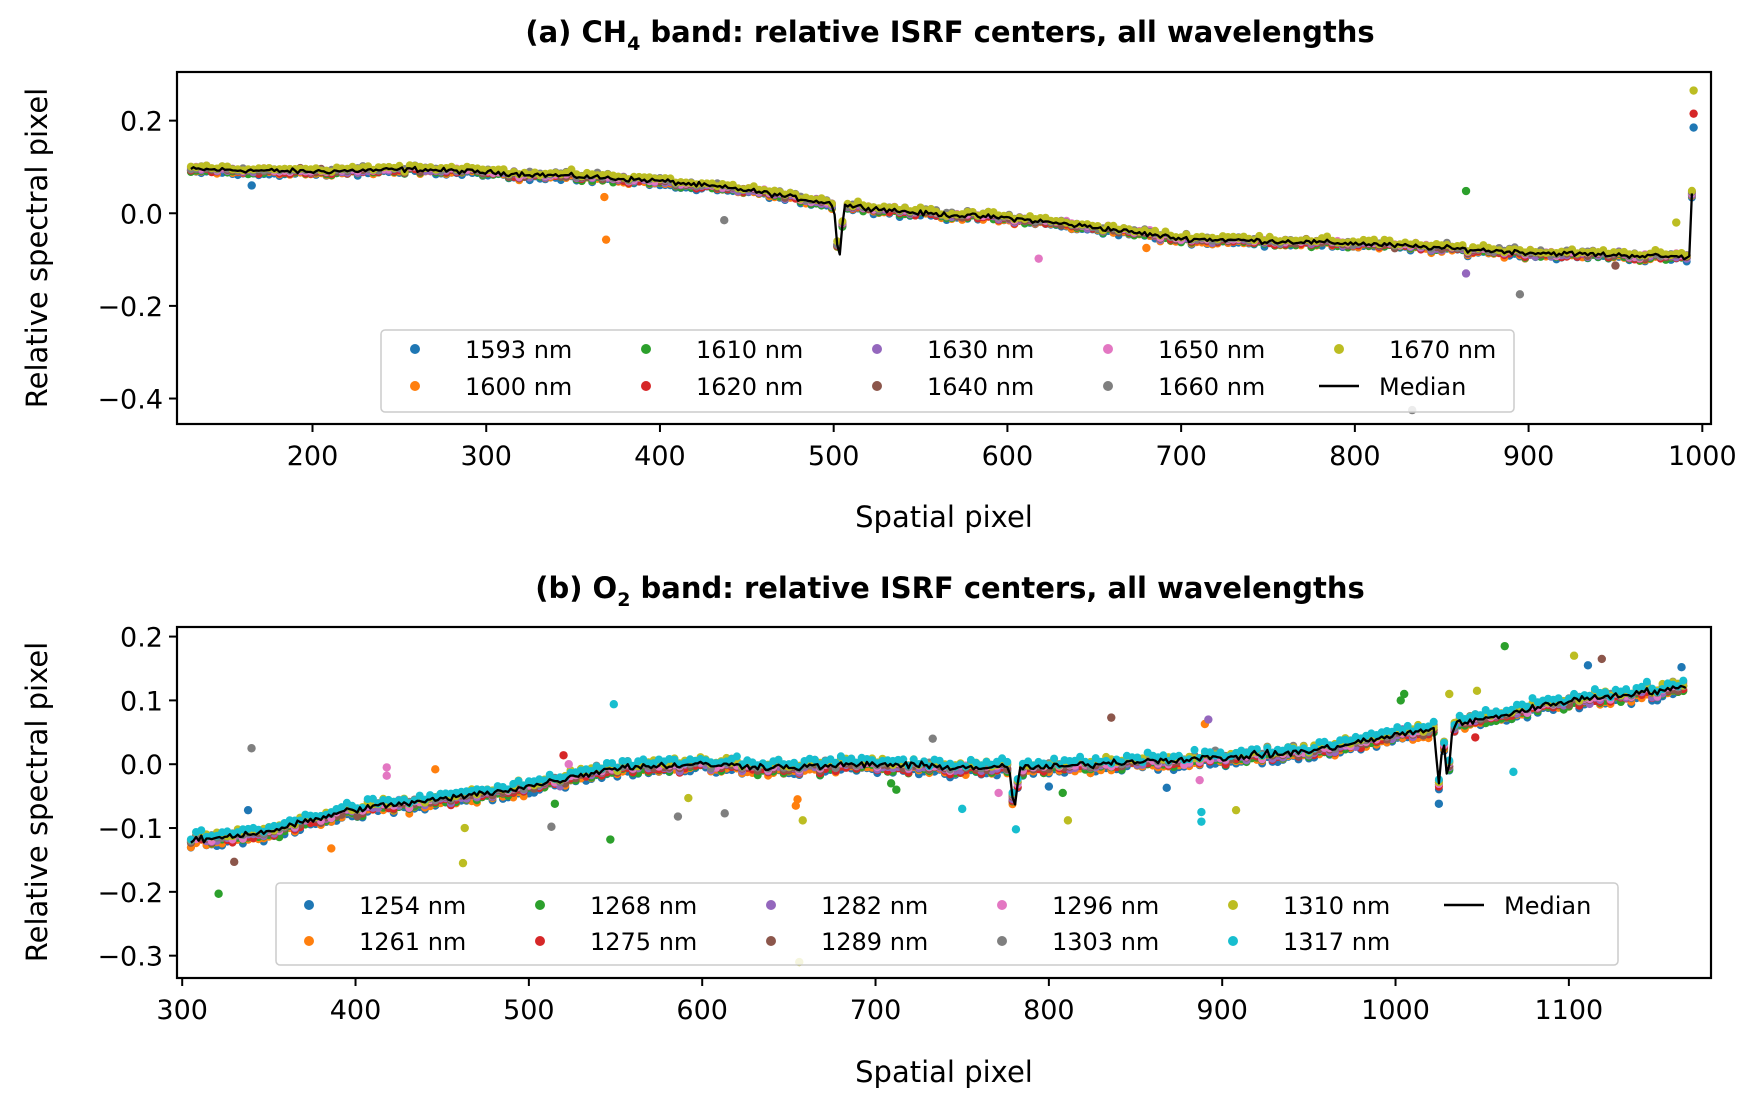 The height and width of the screenshot is (1107, 1756). What do you see at coordinates (1008, 456) in the screenshot?
I see `x-tick-label: 600` at bounding box center [1008, 456].